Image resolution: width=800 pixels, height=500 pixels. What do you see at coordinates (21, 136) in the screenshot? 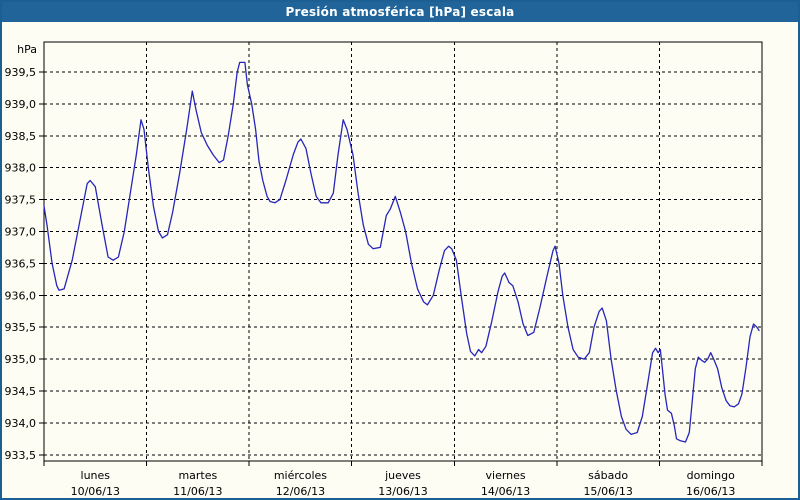
I see `y-tick-label: 938,5` at bounding box center [21, 136].